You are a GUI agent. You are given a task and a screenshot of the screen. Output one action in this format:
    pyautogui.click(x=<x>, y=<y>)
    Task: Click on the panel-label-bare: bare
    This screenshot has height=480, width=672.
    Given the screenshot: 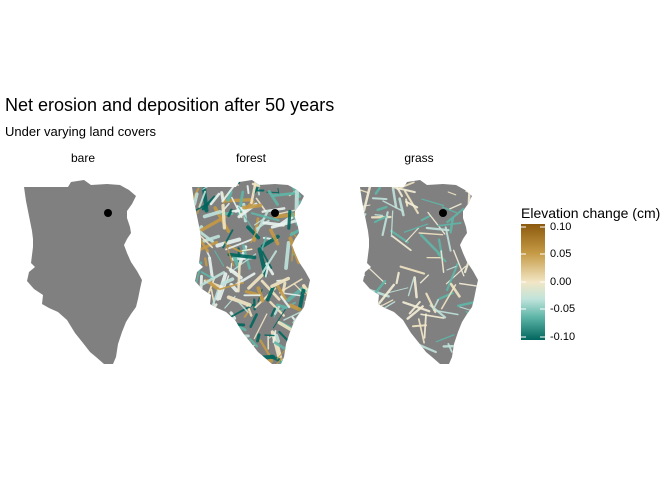 What is the action you would take?
    pyautogui.click(x=83, y=158)
    